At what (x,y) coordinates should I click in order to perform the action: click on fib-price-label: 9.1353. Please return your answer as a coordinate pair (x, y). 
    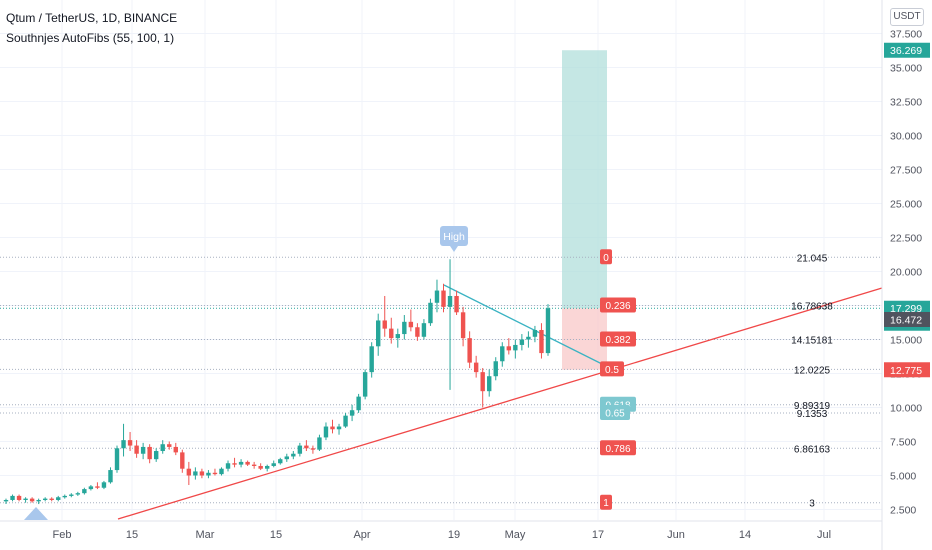
    Looking at the image, I should click on (812, 414).